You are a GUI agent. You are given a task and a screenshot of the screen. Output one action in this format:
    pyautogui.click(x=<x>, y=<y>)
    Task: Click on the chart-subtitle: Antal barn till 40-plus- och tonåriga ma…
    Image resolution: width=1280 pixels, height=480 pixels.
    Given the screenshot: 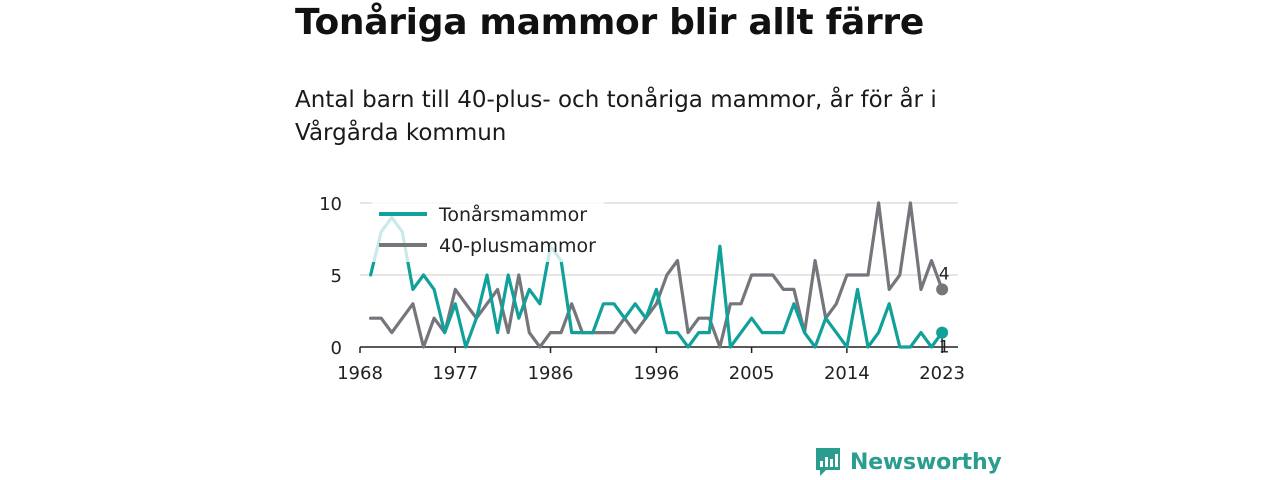 What is the action you would take?
    pyautogui.click(x=616, y=116)
    